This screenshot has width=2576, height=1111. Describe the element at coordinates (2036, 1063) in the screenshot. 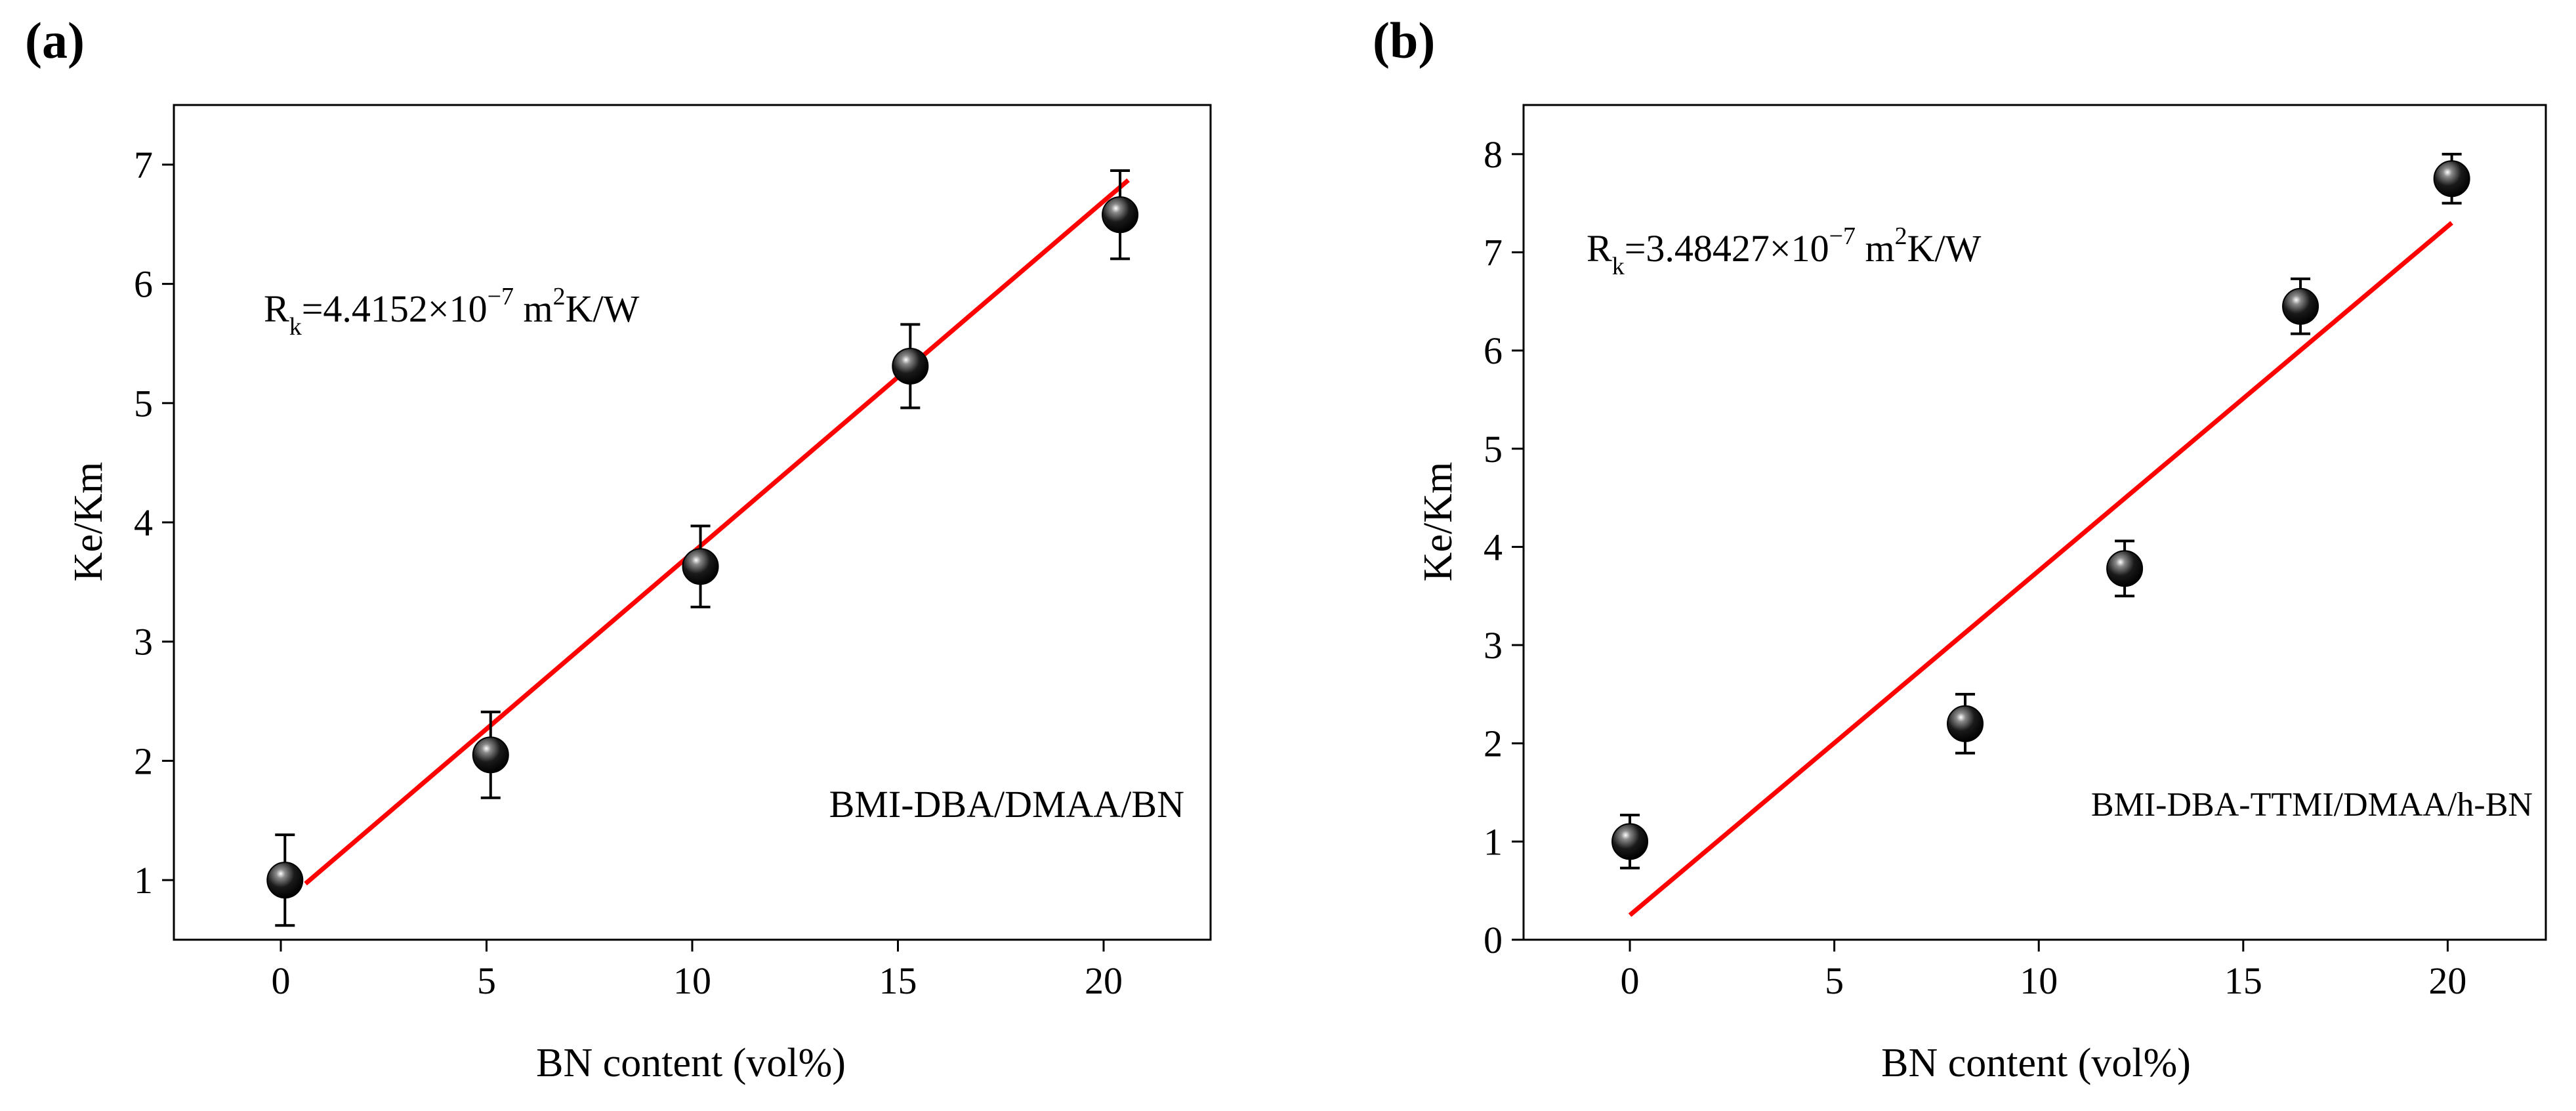

I see `x-axis-title-b: BN content (vol%)` at that location.